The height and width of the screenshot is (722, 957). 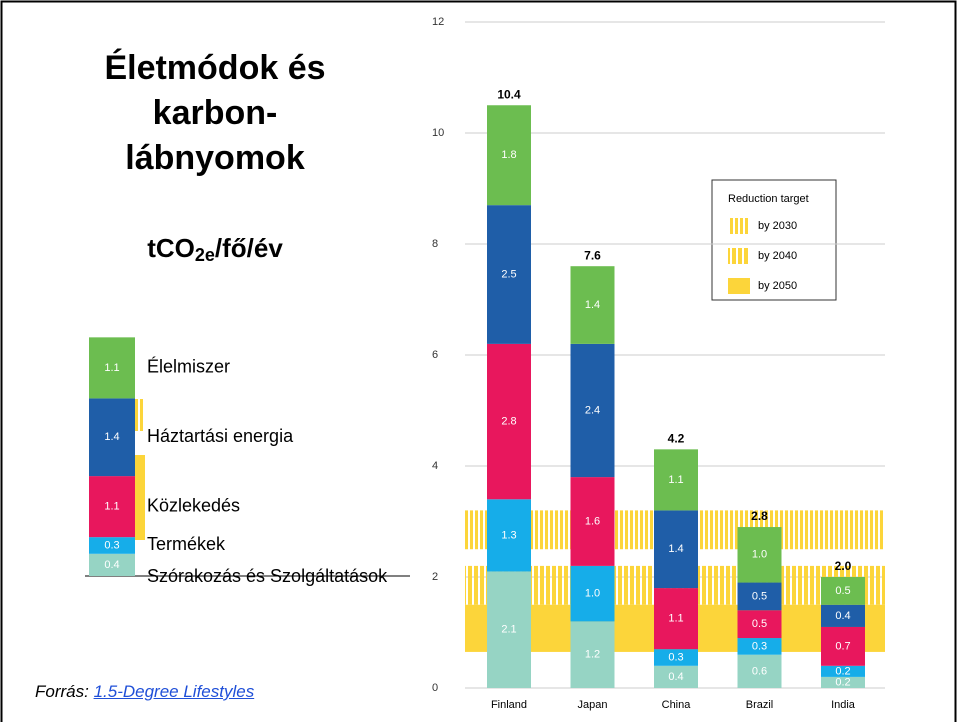 I want to click on x-tick-label: Japan, so click(x=593, y=705).